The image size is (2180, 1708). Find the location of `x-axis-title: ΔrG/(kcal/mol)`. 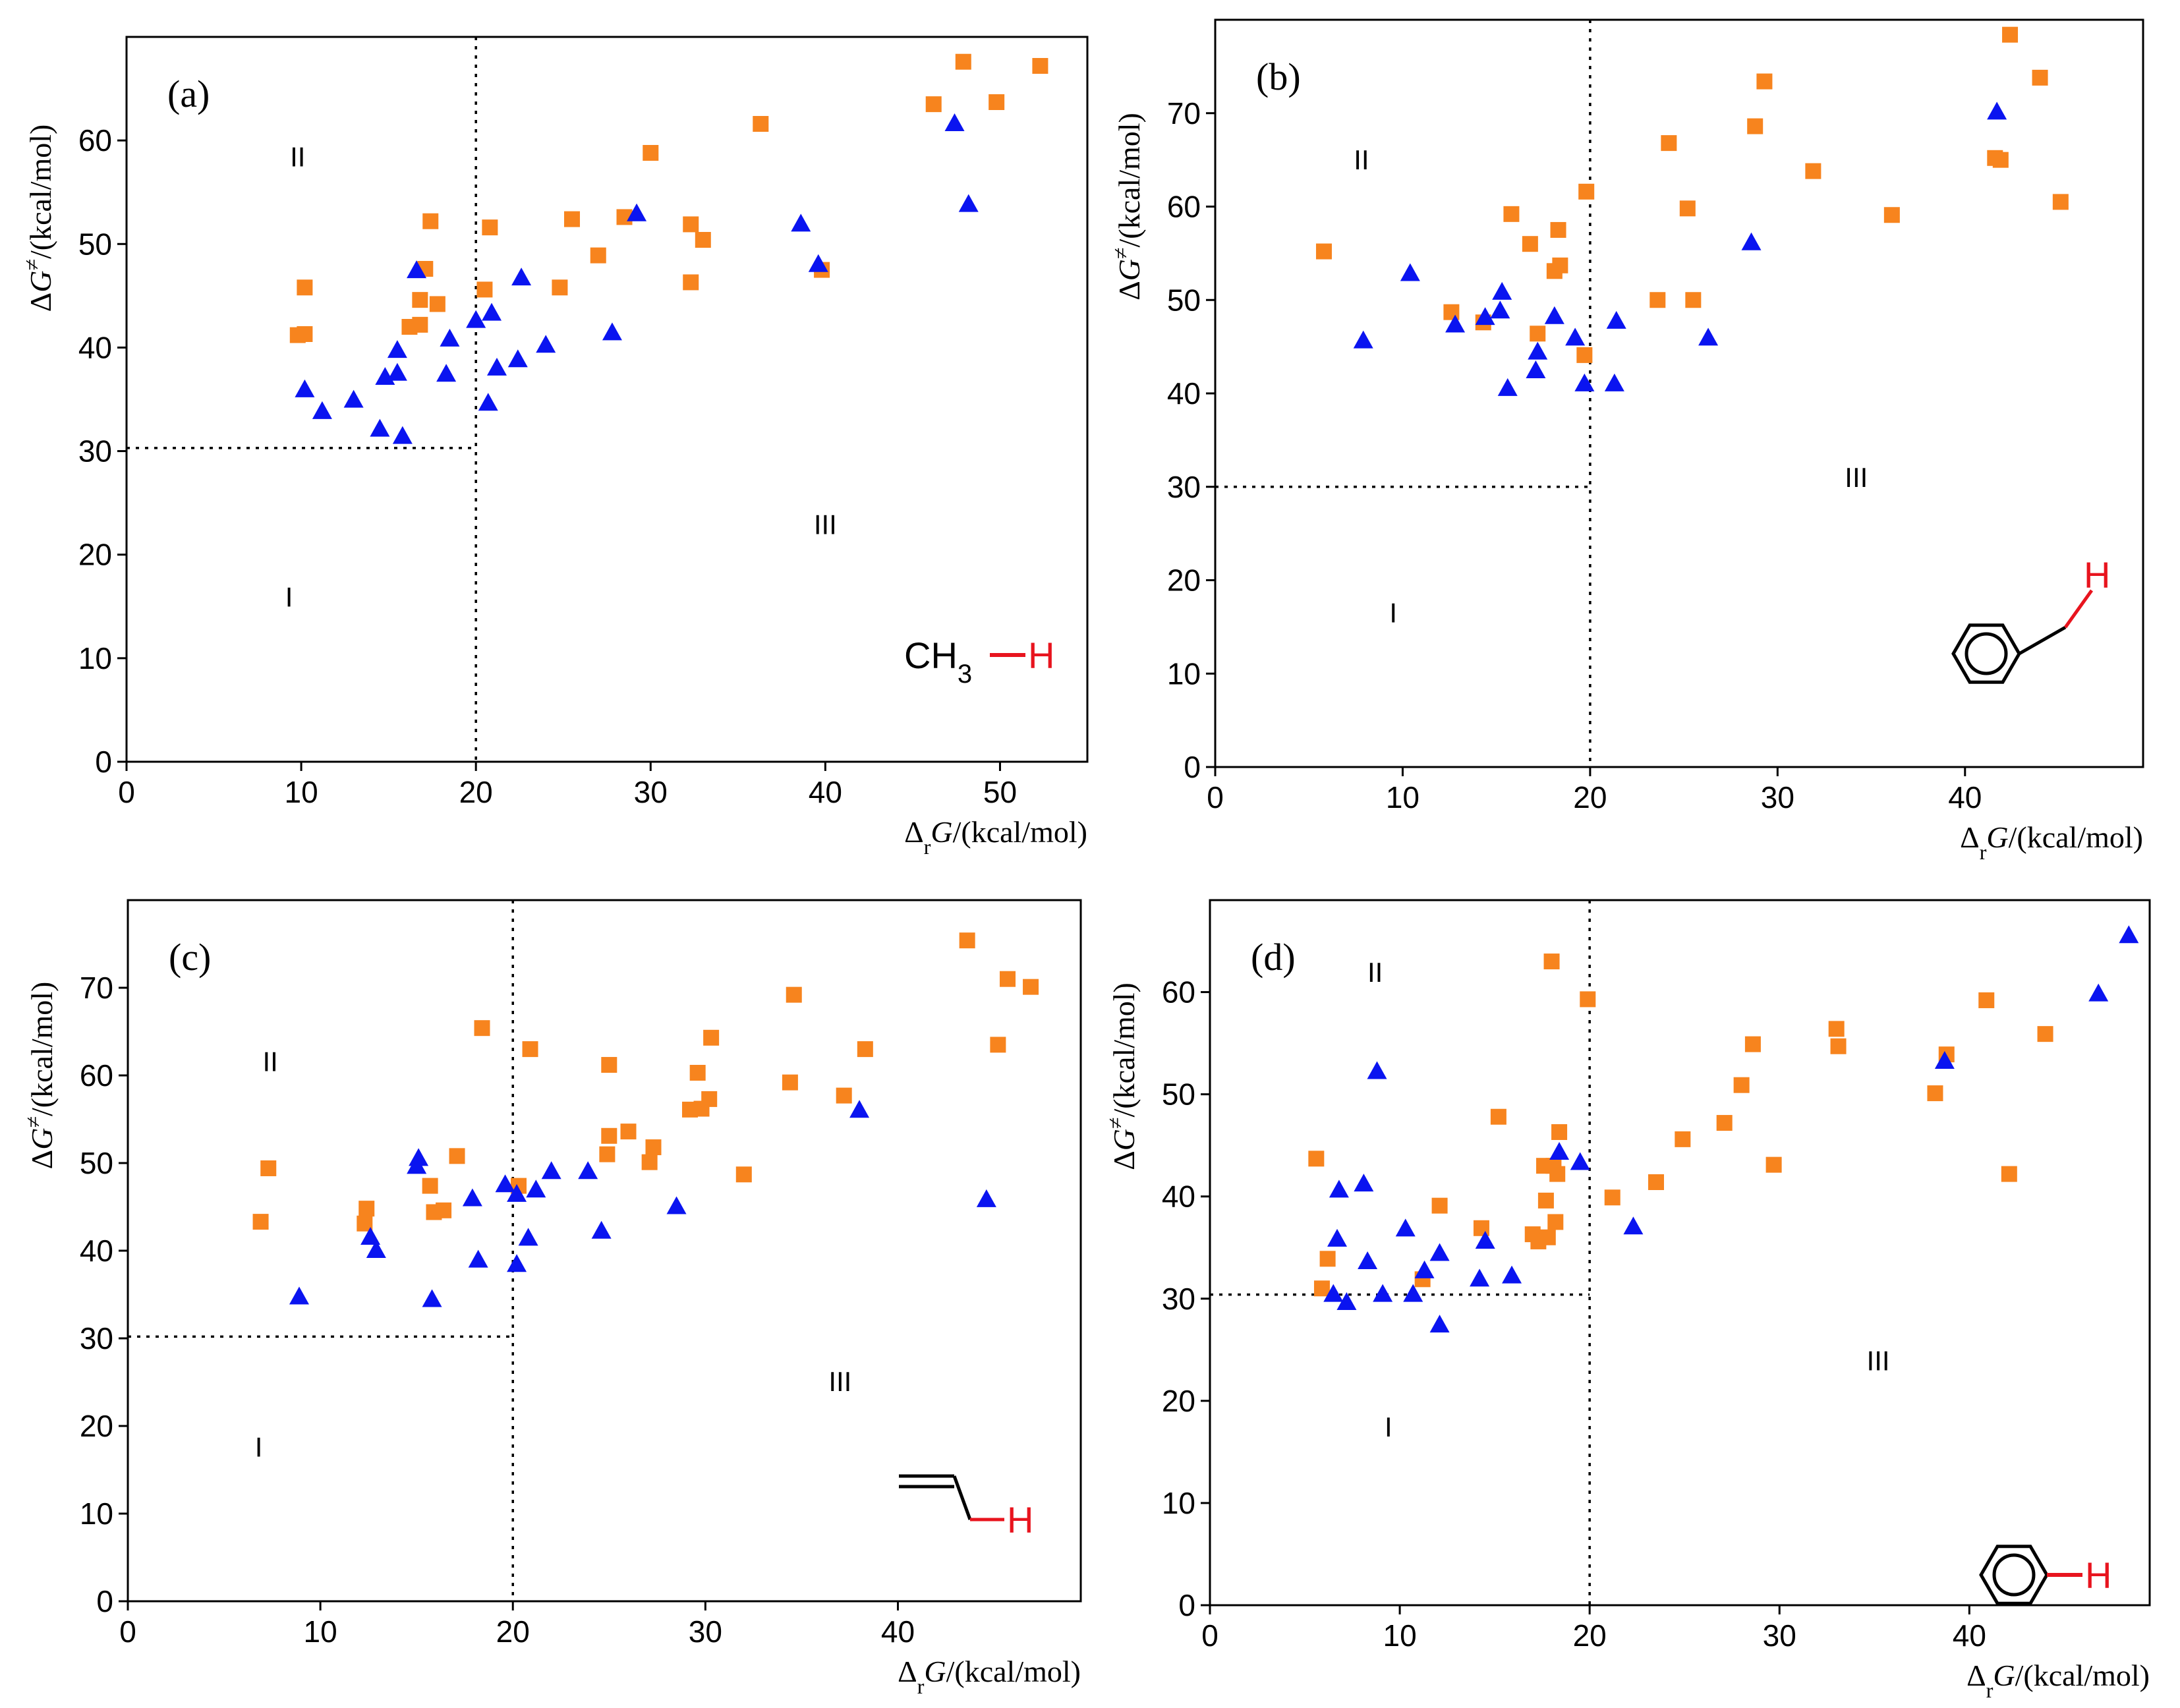

x-axis-title: ΔrG/(kcal/mol) is located at coordinates (2058, 1680).